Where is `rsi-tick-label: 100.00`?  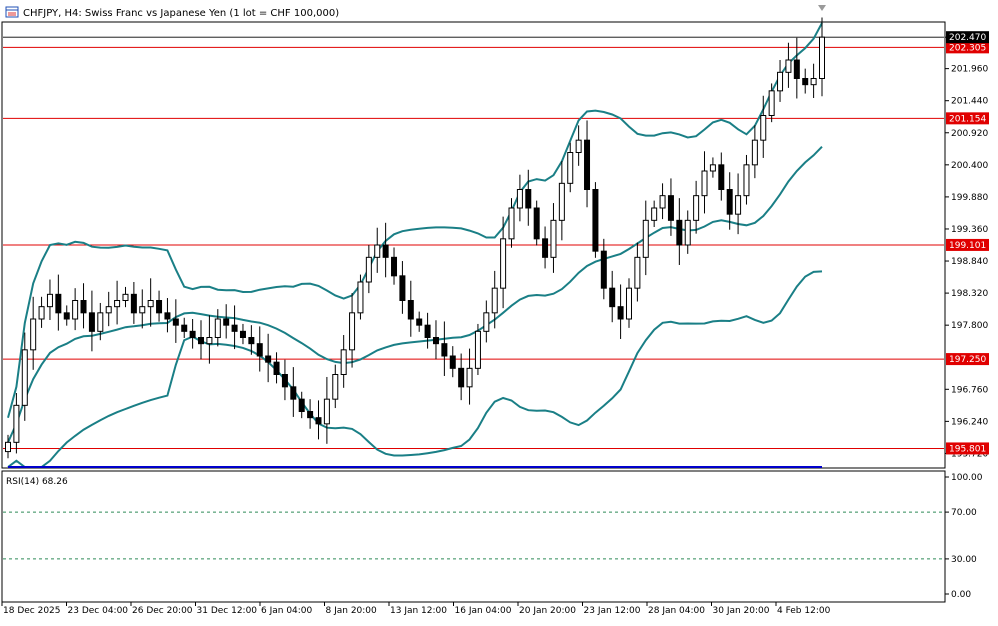
rsi-tick-label: 100.00 is located at coordinates (967, 478).